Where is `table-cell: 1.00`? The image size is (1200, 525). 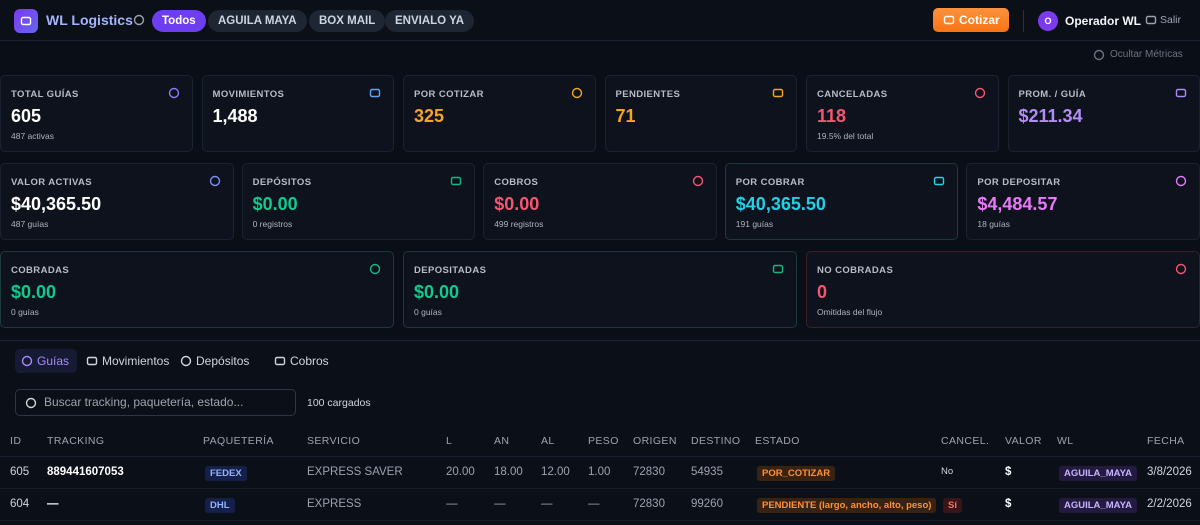
table-cell: 1.00 is located at coordinates (599, 472).